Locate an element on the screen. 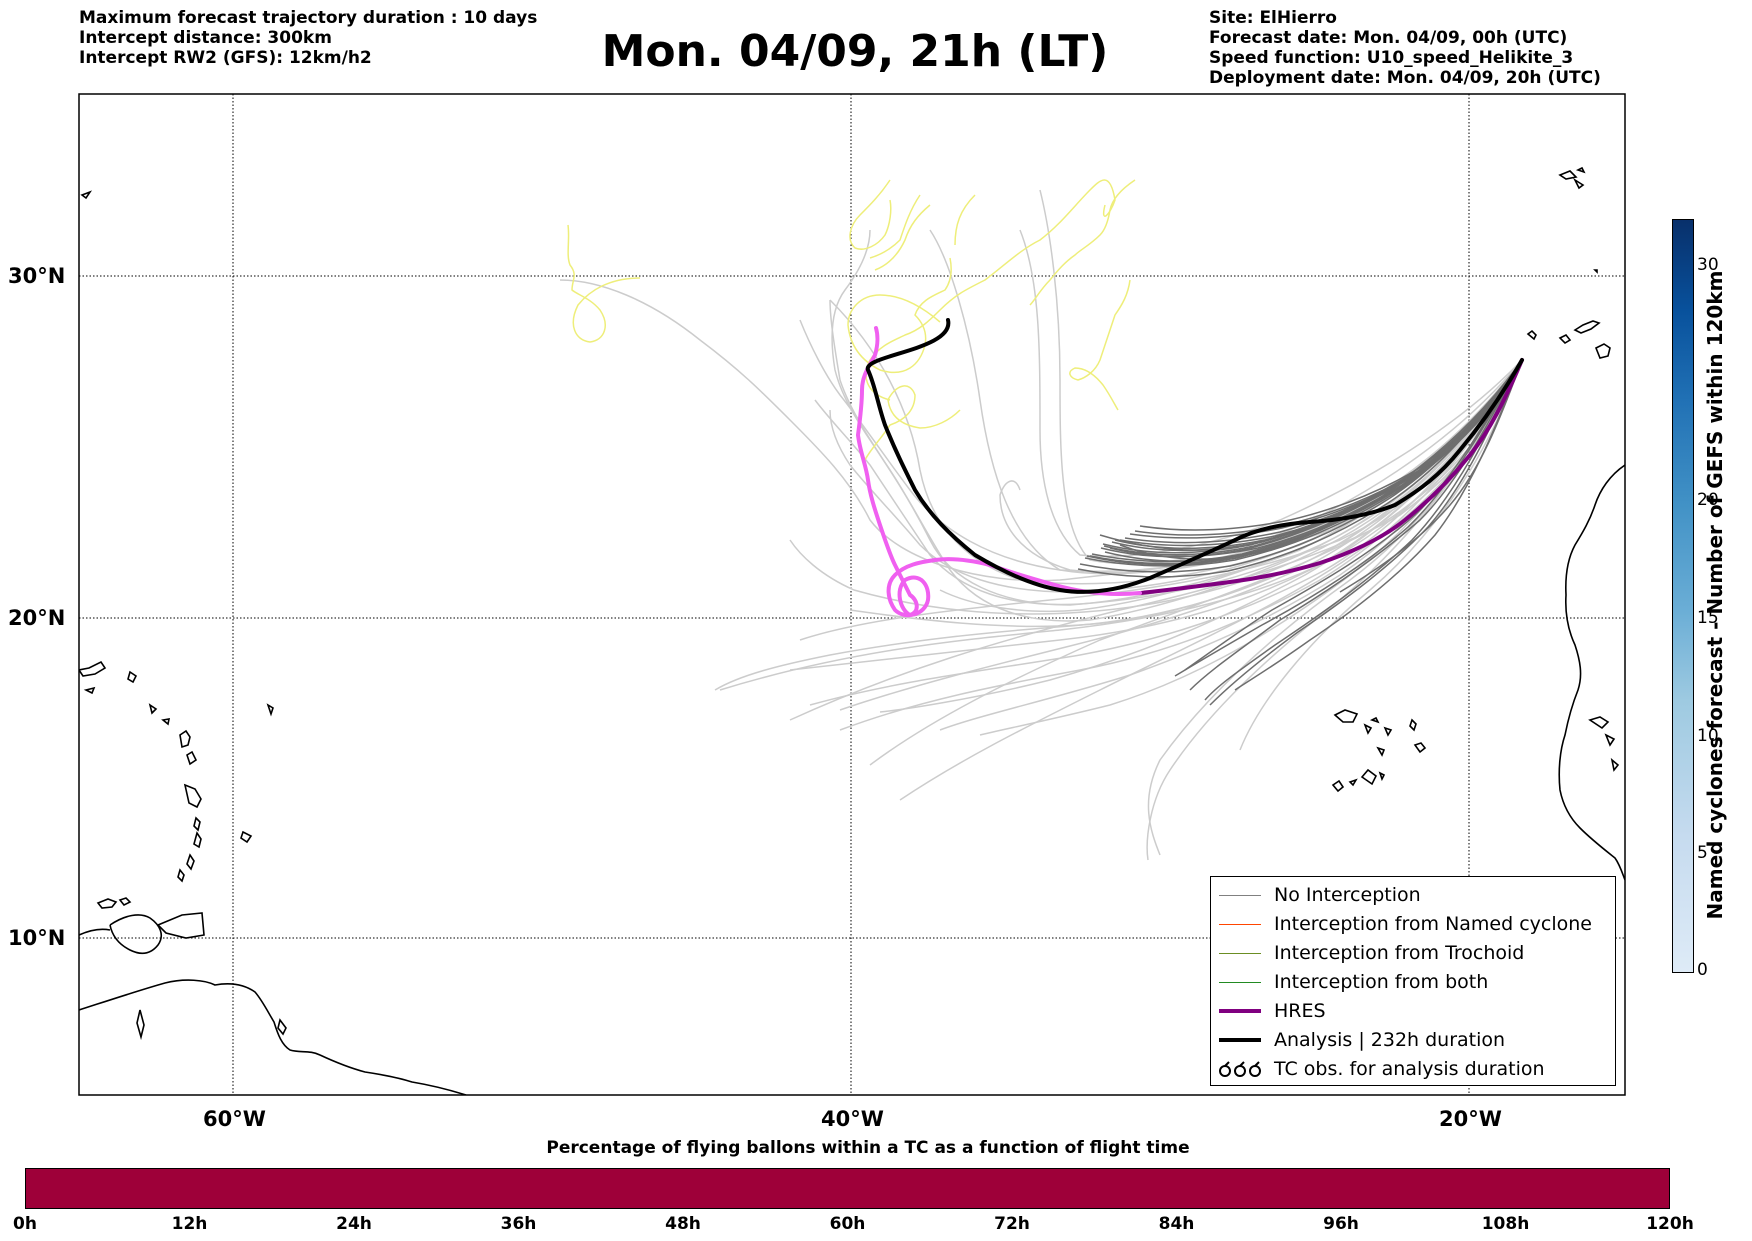 The height and width of the screenshot is (1241, 1752). intercept-rw2-text: Intercept RW2 (GFS): 12km/h2 is located at coordinates (225, 58).